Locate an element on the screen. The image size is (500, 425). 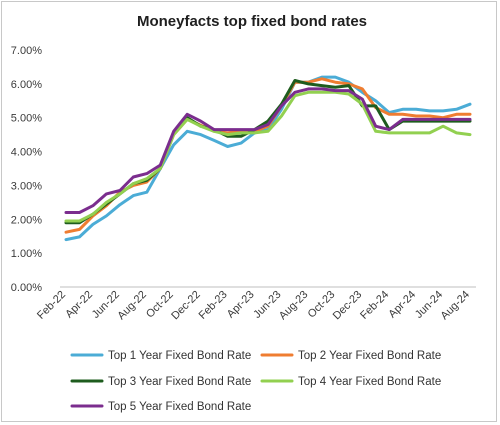
x-tick-label: Aug-22 is located at coordinates (132, 306).